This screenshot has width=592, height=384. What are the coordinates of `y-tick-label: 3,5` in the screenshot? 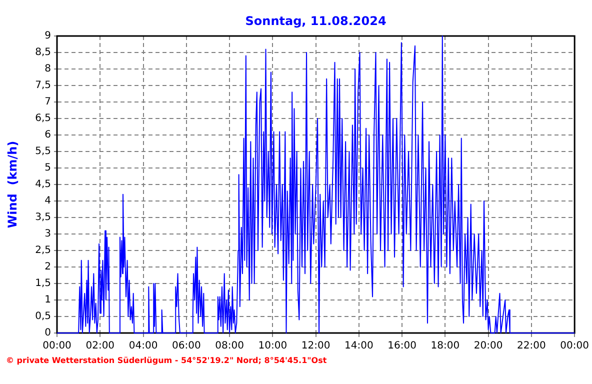 It's located at (43, 218).